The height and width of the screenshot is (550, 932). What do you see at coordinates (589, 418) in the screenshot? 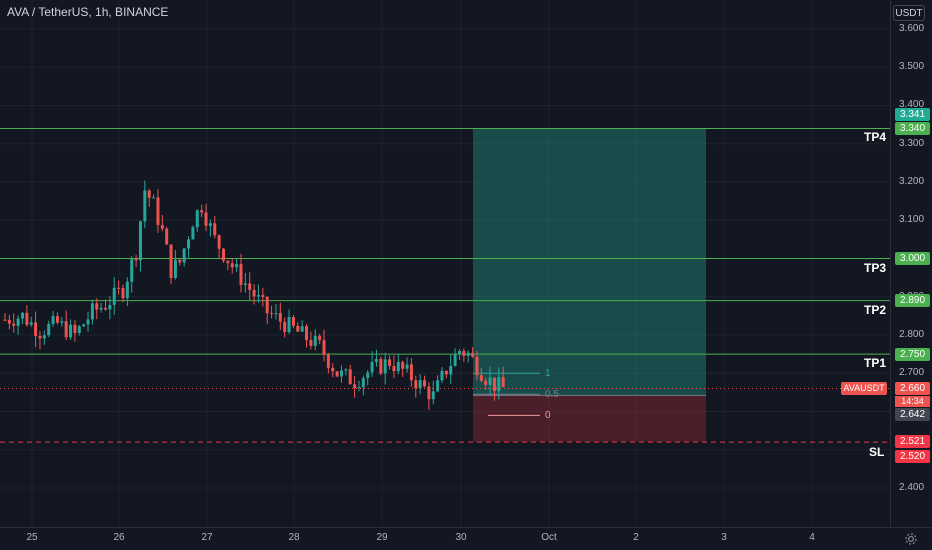
I see `stop-zone` at bounding box center [589, 418].